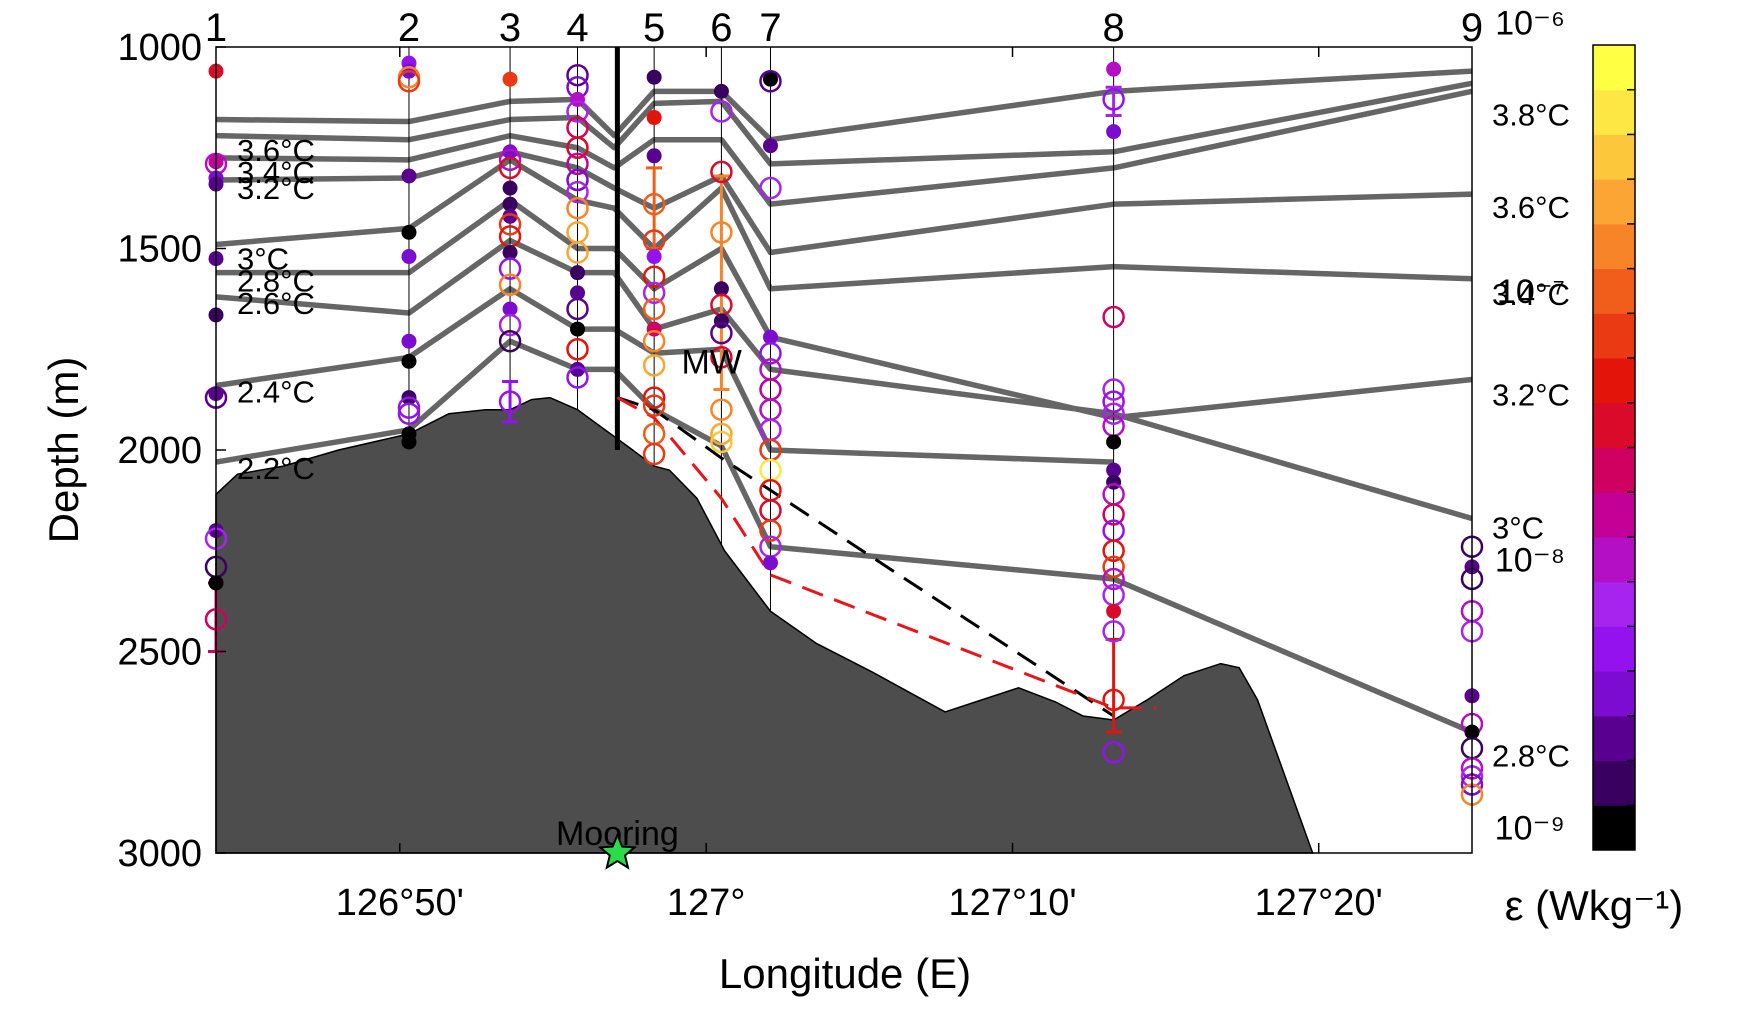  I want to click on y-tick-label: 1500, so click(159, 250).